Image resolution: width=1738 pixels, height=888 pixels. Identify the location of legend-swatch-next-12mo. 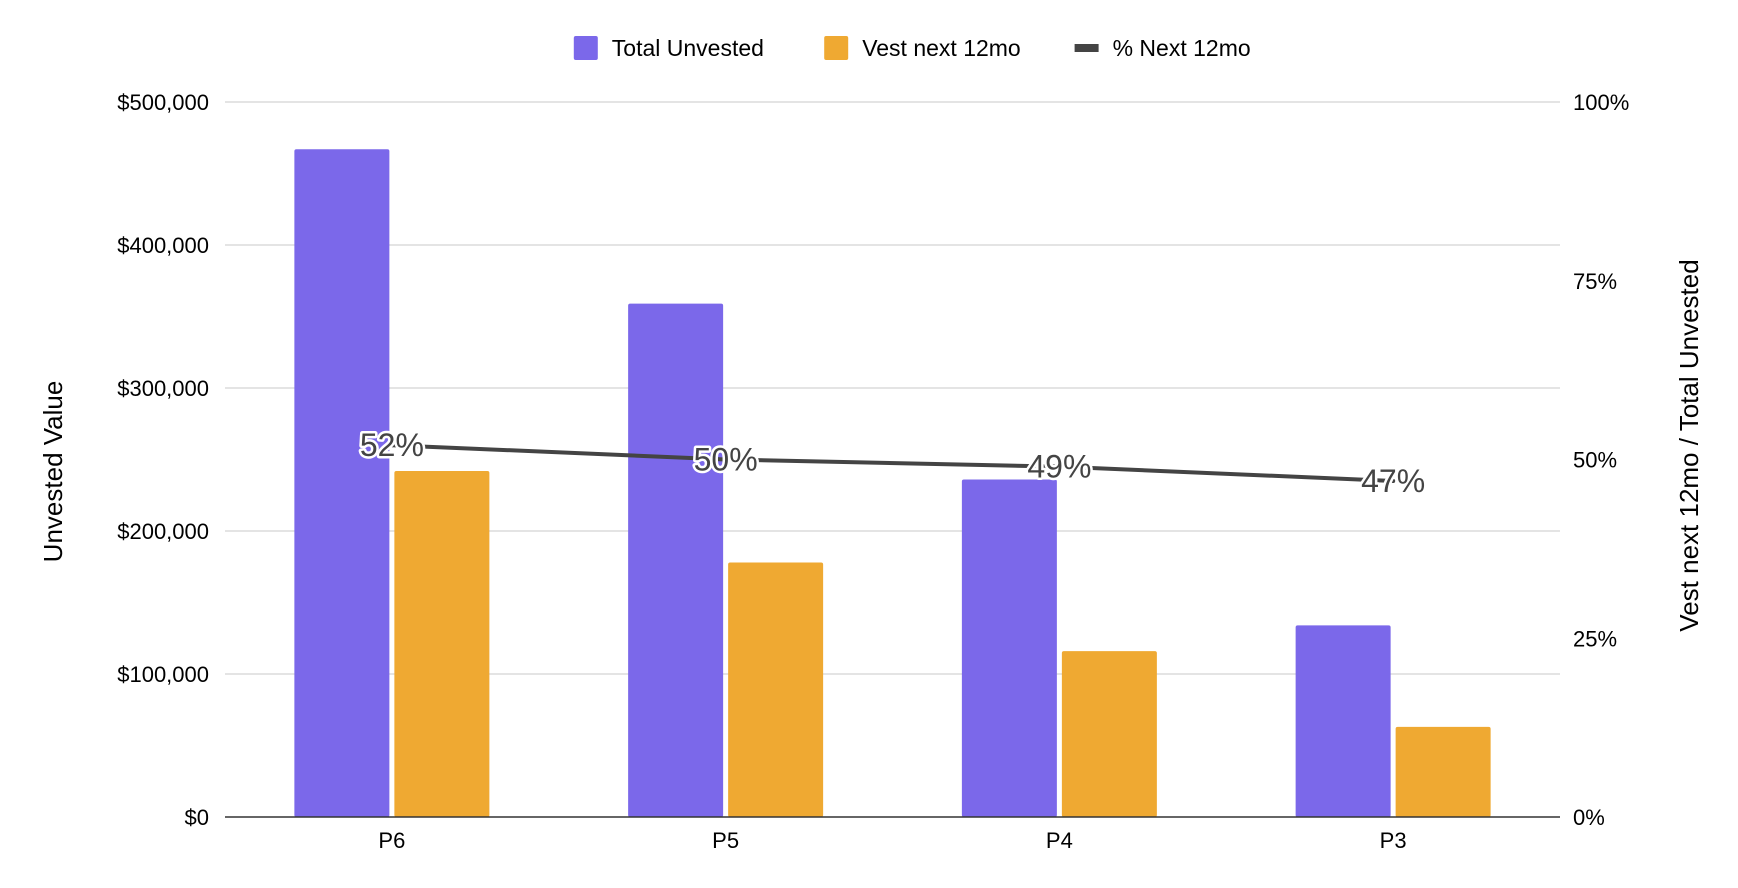
(1086, 48).